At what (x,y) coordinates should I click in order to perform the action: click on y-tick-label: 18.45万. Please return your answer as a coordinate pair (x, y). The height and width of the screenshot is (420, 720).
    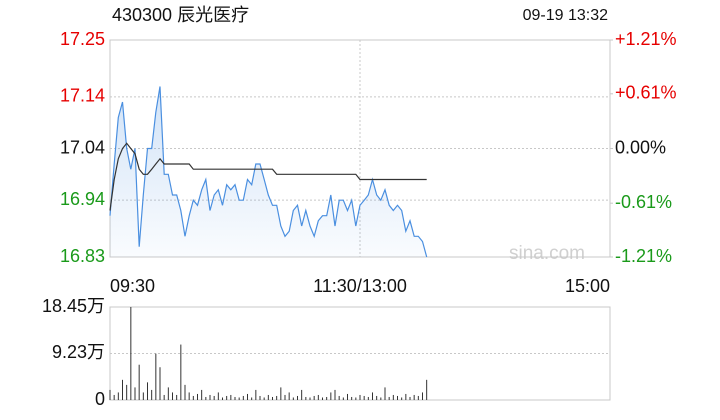
    Looking at the image, I should click on (73, 306).